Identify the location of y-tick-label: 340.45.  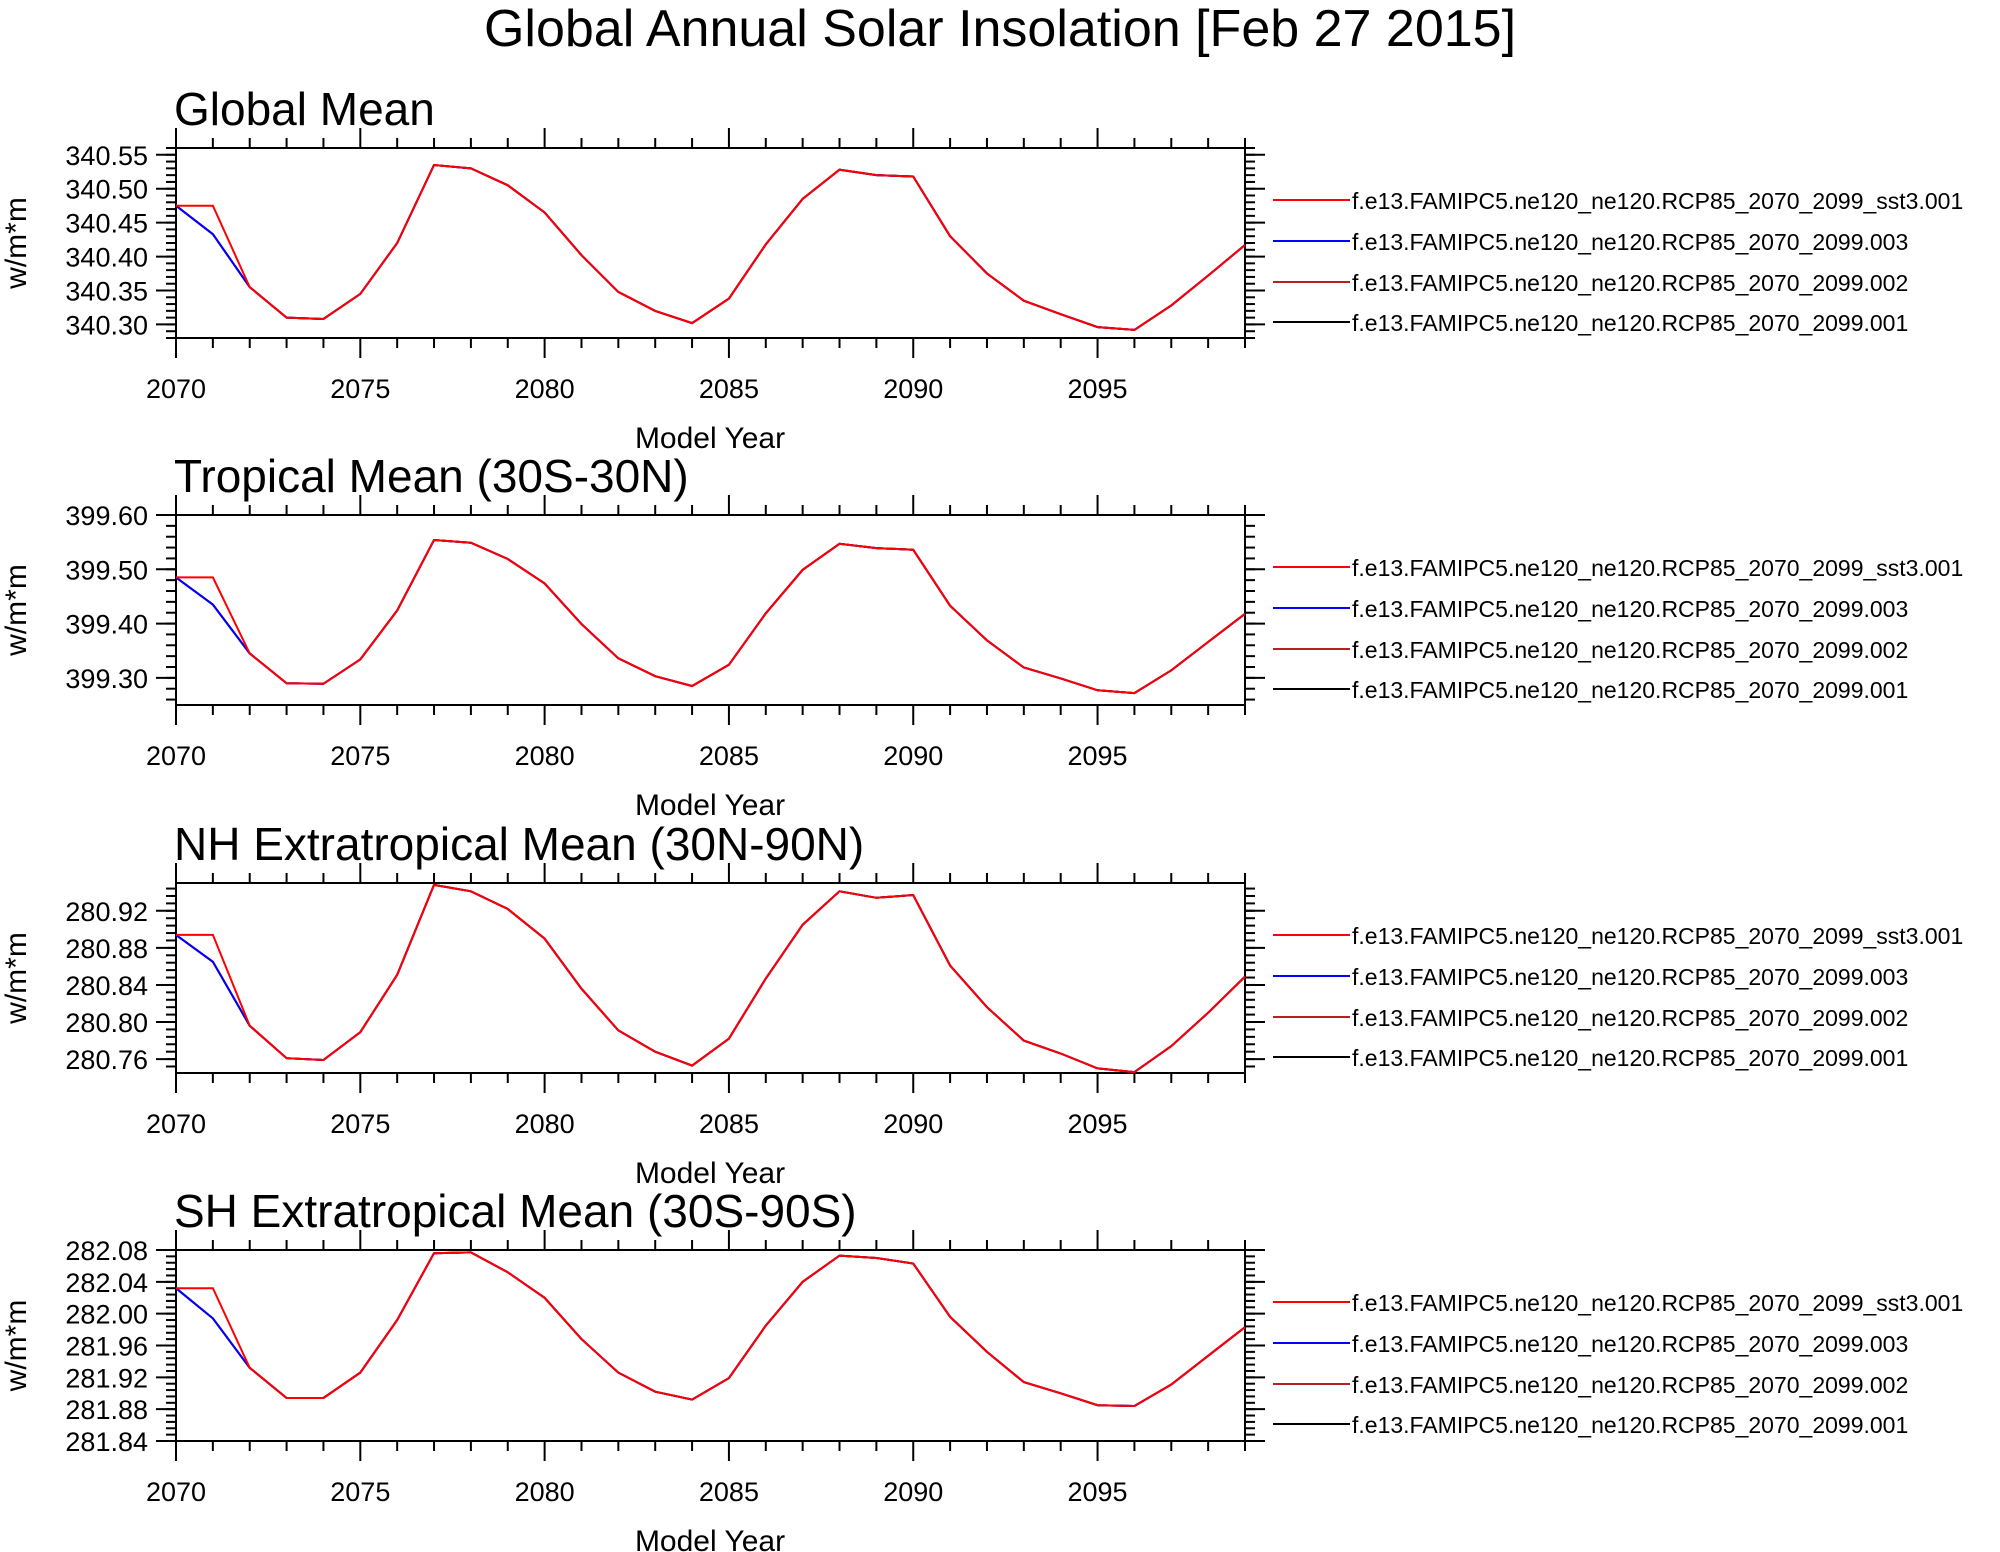
(106, 224).